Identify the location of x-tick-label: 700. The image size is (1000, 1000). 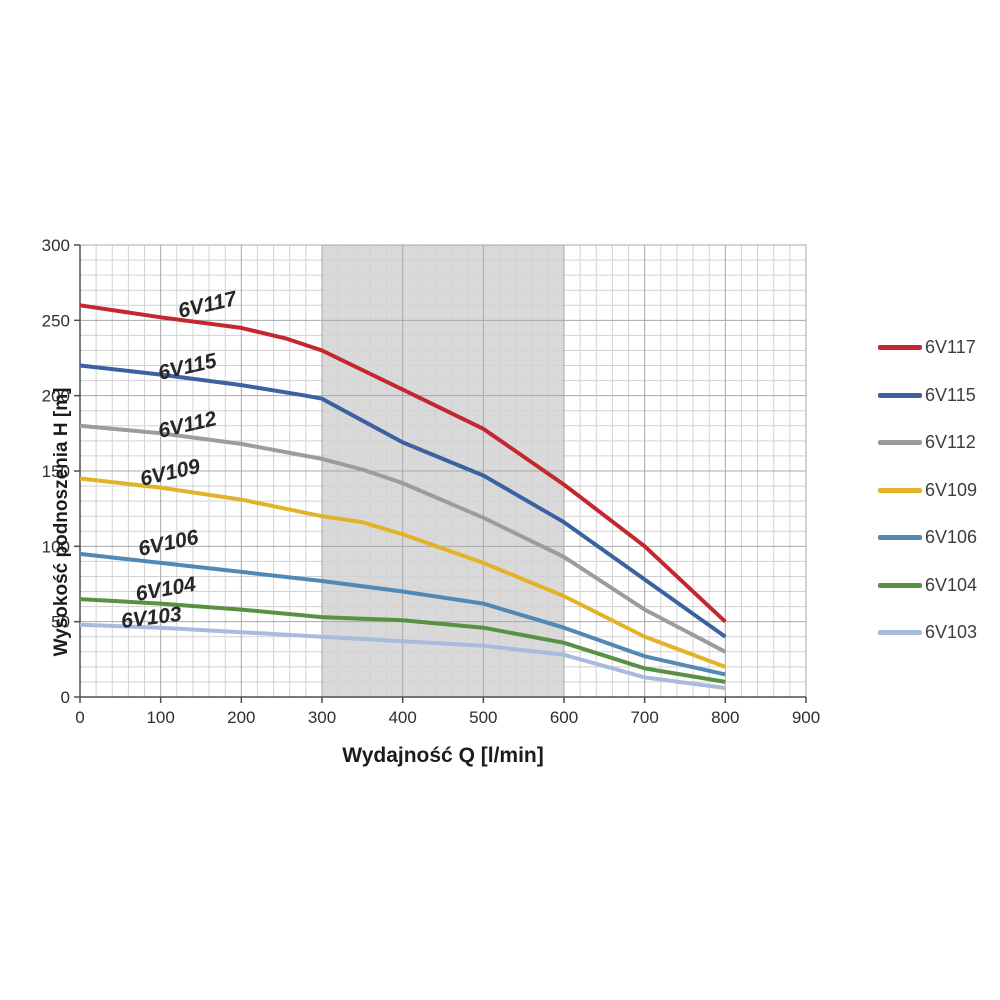
(644, 717).